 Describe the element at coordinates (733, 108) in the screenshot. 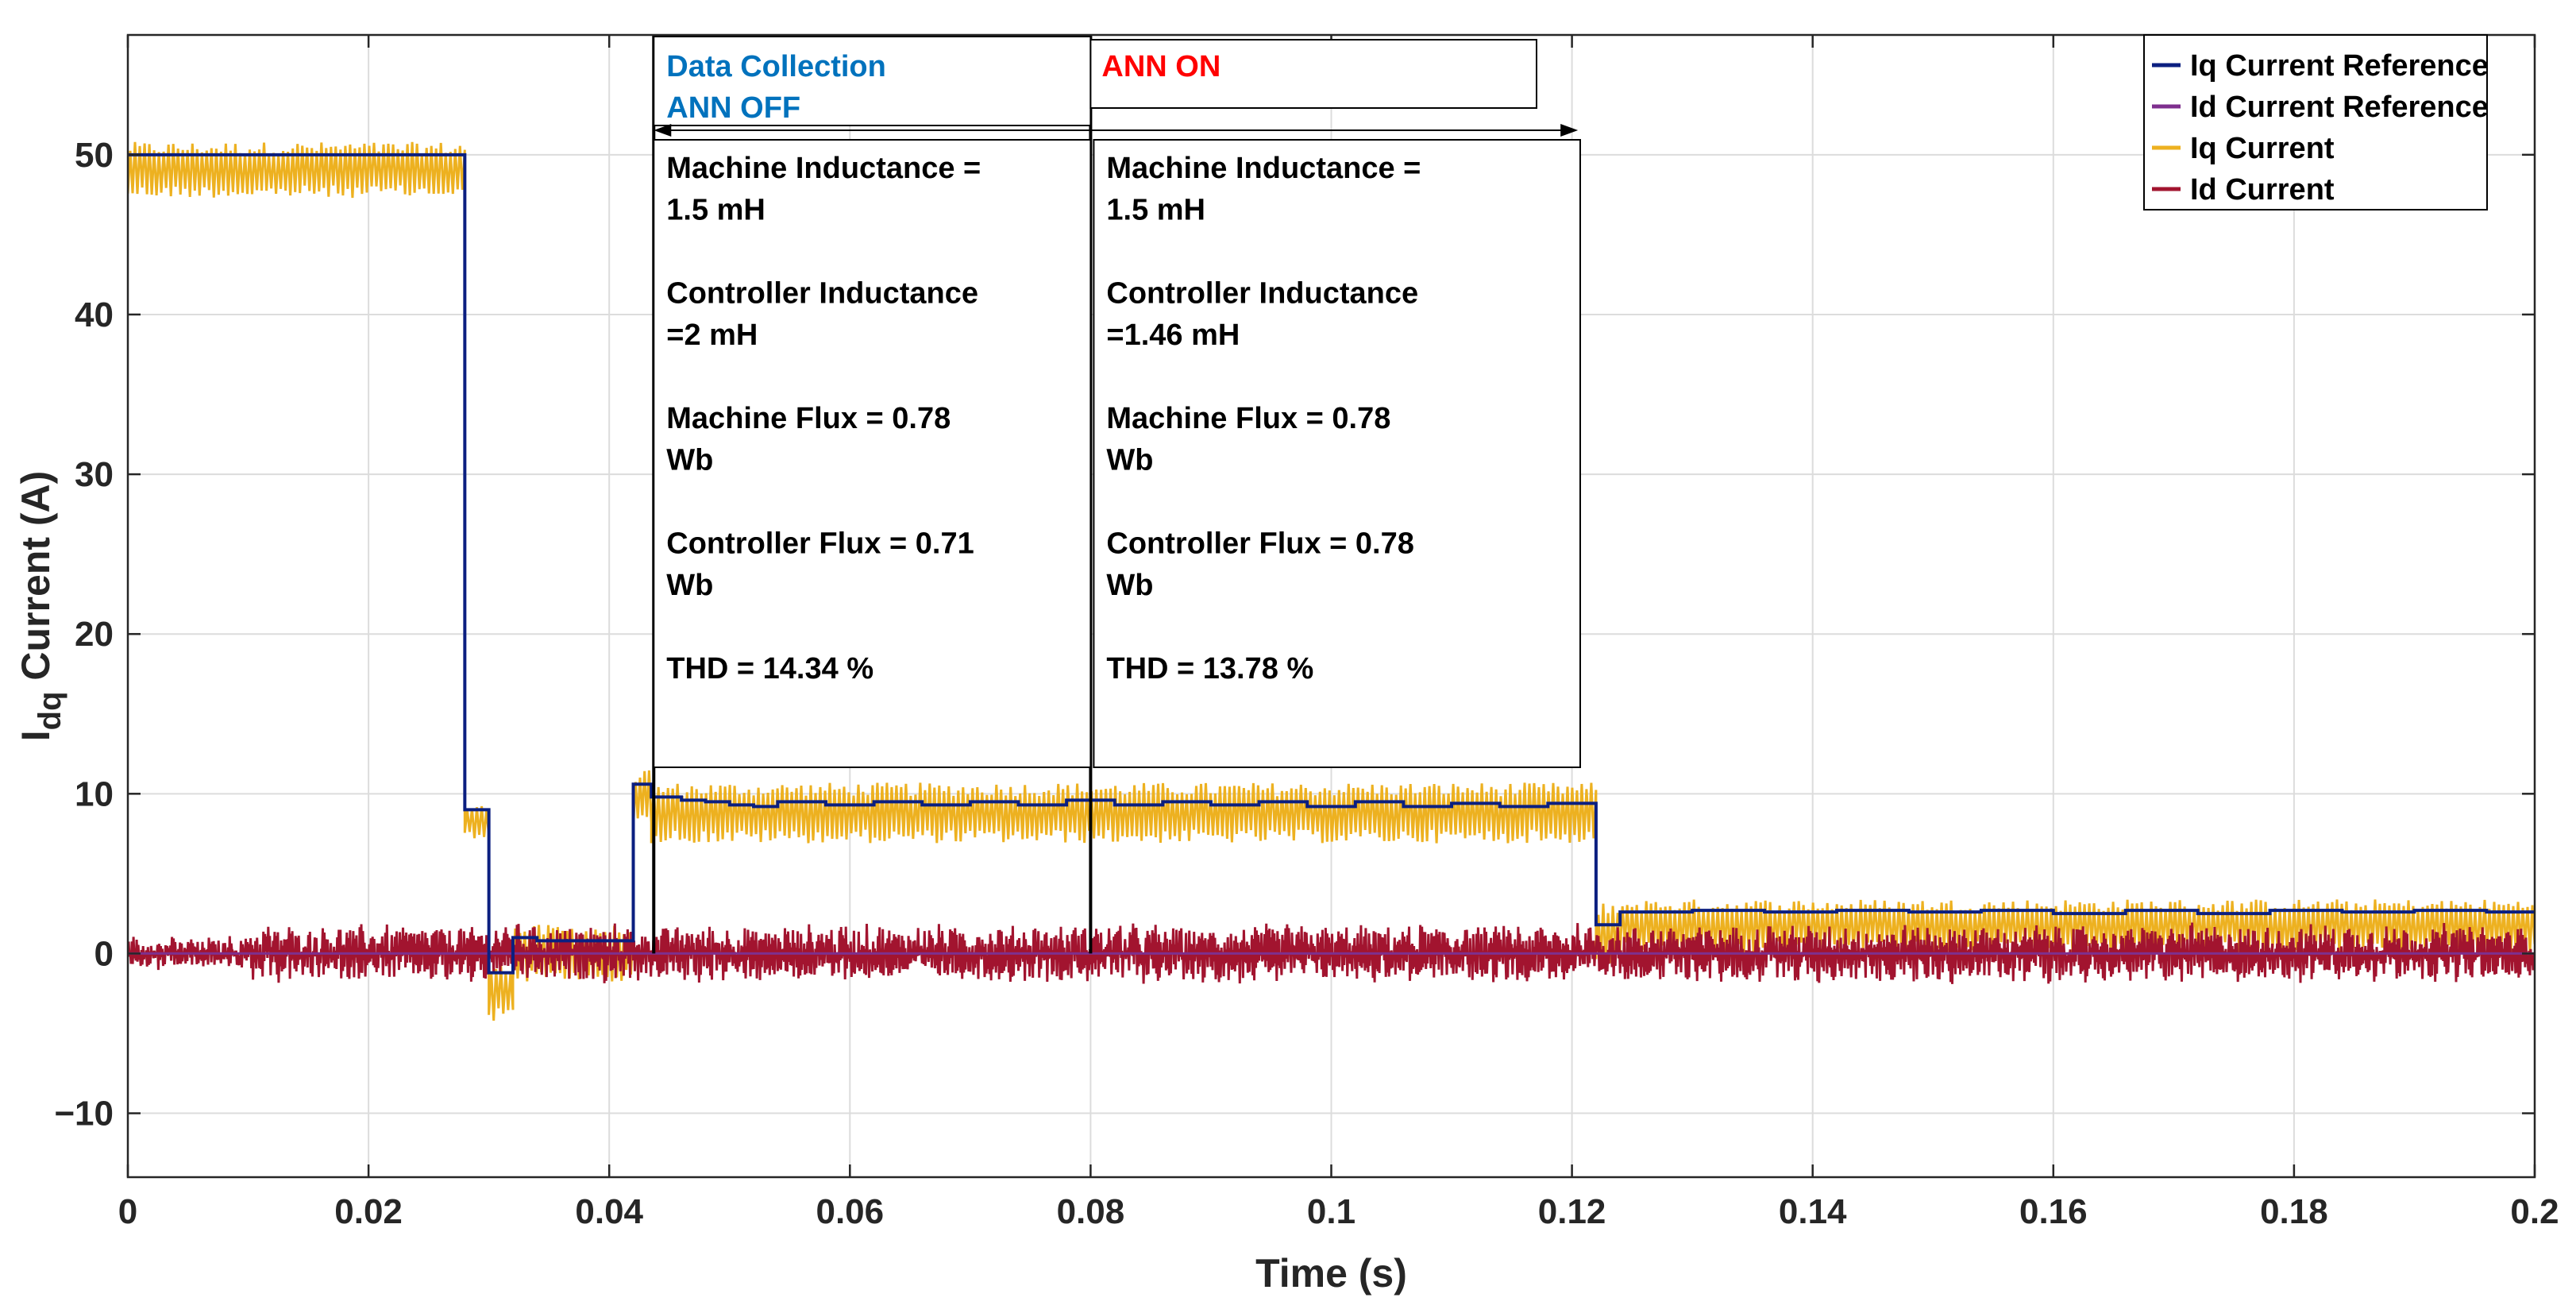

I see `region1-title-line2: ANN OFF` at that location.